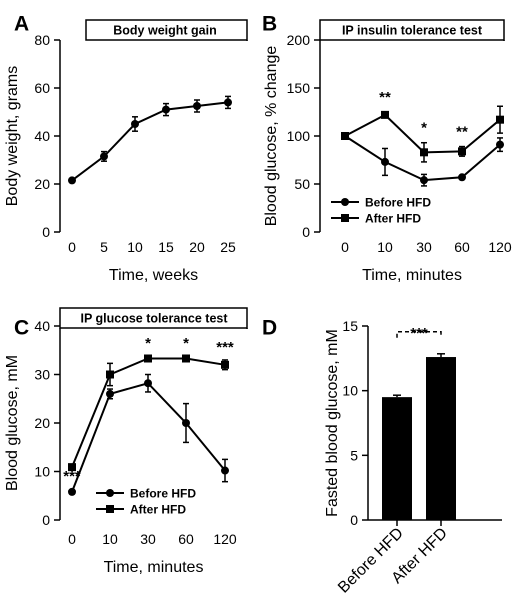 This screenshot has height=612, width=520. Describe the element at coordinates (42, 88) in the screenshot. I see `y-tick-label: 60` at that location.